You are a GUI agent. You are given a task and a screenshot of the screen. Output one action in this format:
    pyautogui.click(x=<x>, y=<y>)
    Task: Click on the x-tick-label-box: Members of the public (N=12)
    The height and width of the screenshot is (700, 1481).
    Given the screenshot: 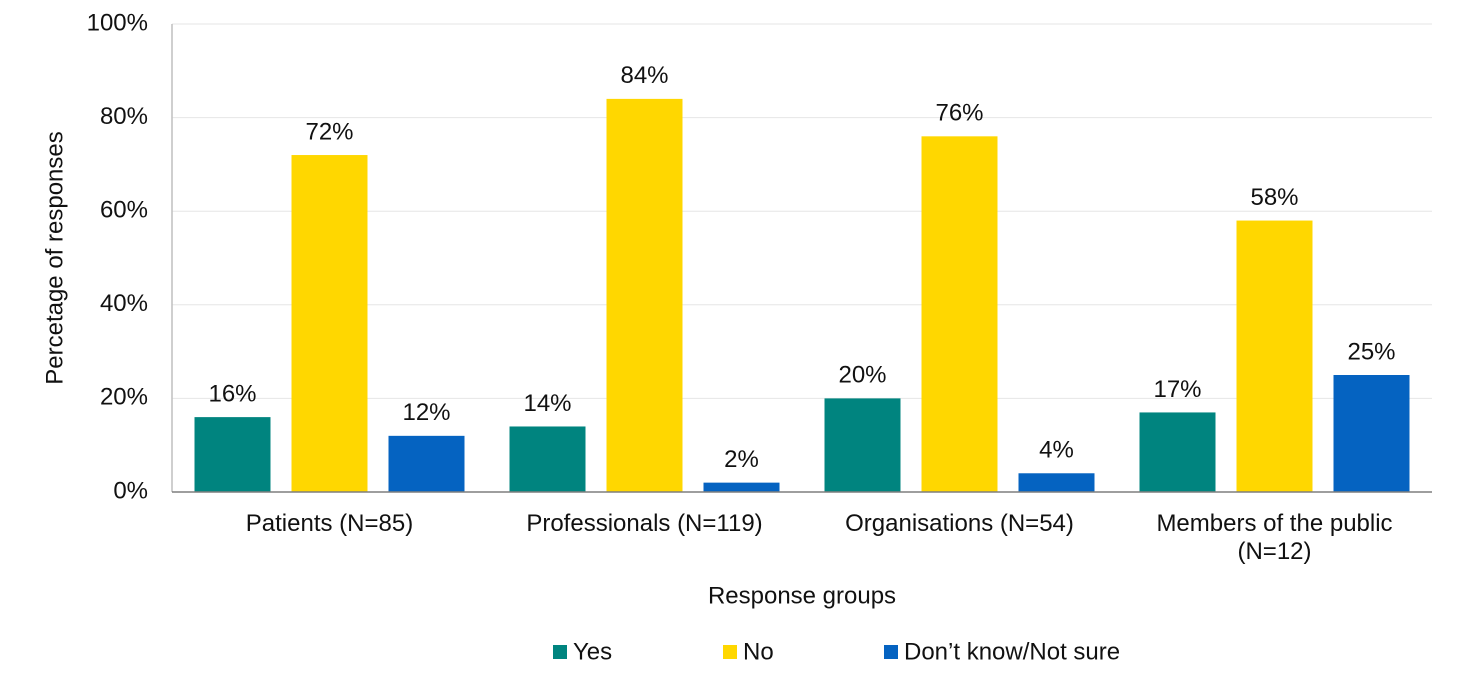 What is the action you would take?
    pyautogui.click(x=1274, y=537)
    